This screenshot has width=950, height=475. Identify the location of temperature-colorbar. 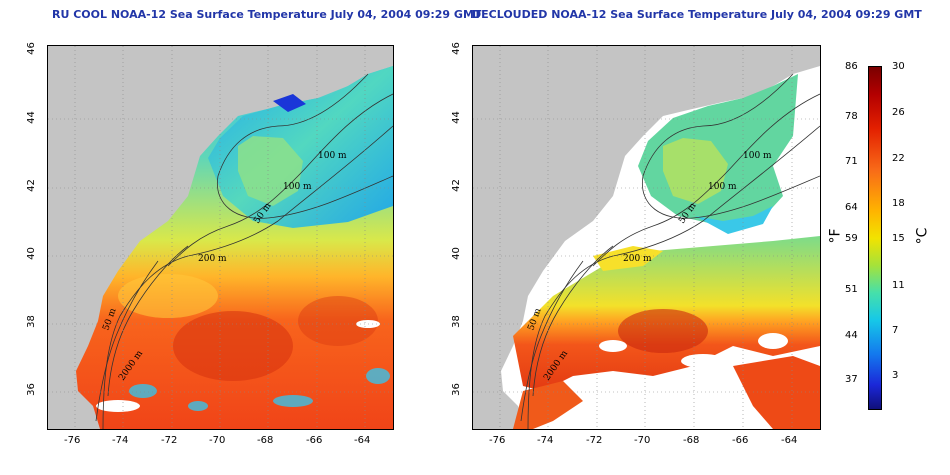
(875, 238).